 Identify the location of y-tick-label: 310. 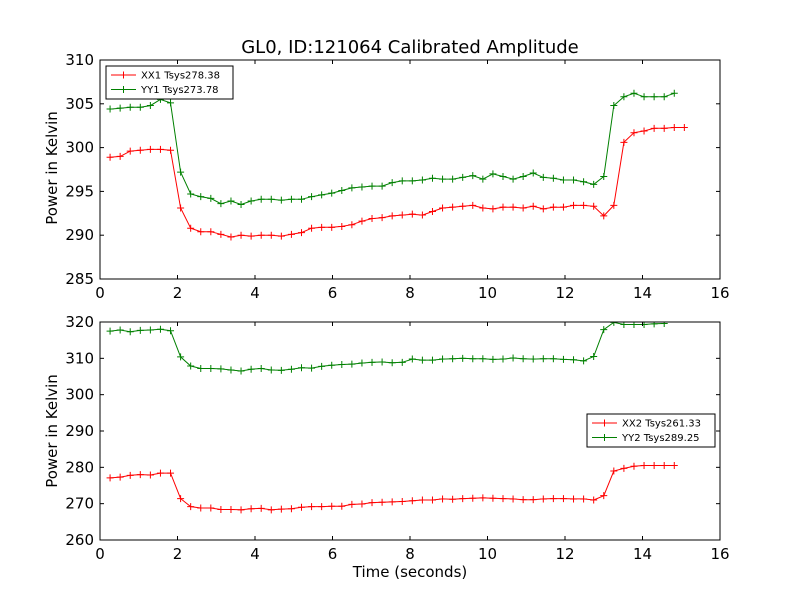
(79, 60).